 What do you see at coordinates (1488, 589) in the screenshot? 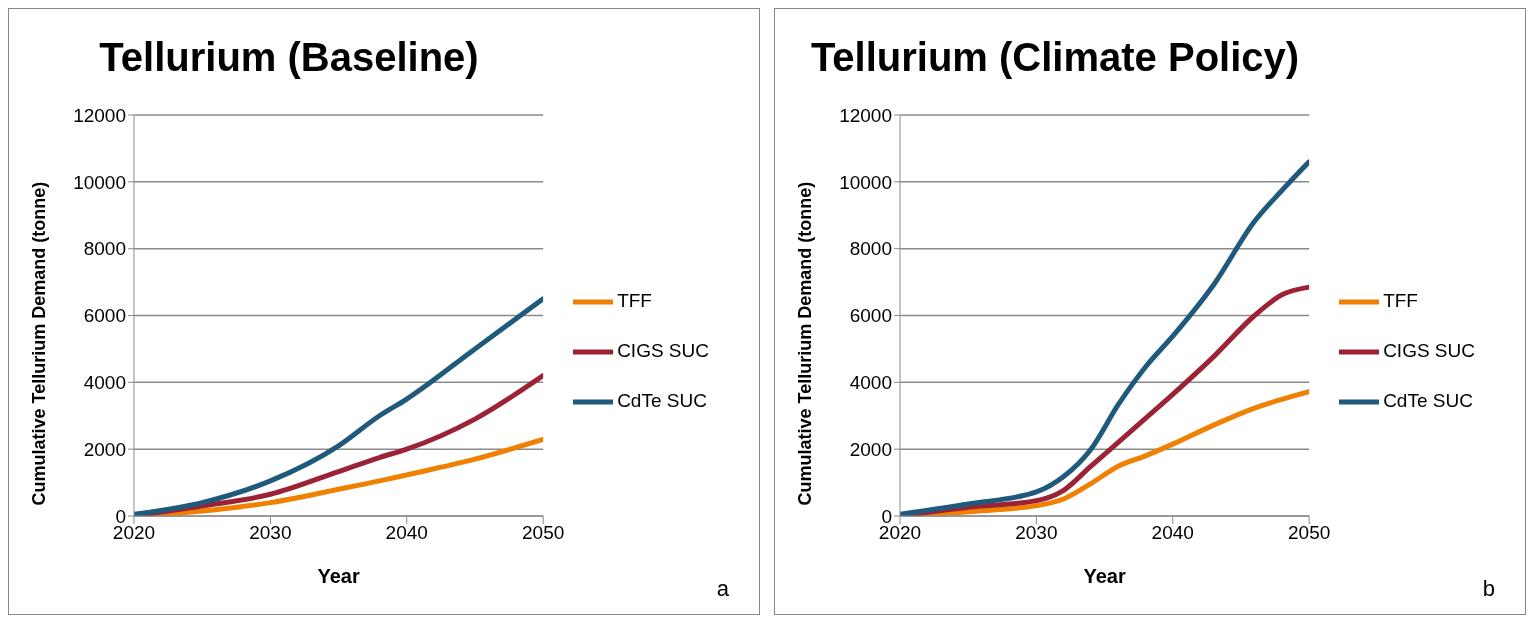
I see `text: b` at bounding box center [1488, 589].